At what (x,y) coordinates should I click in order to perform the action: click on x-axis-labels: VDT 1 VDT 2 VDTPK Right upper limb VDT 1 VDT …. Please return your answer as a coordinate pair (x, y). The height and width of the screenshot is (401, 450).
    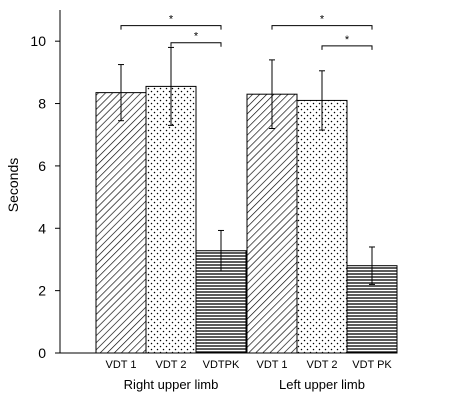
    Looking at the image, I should click on (249, 375).